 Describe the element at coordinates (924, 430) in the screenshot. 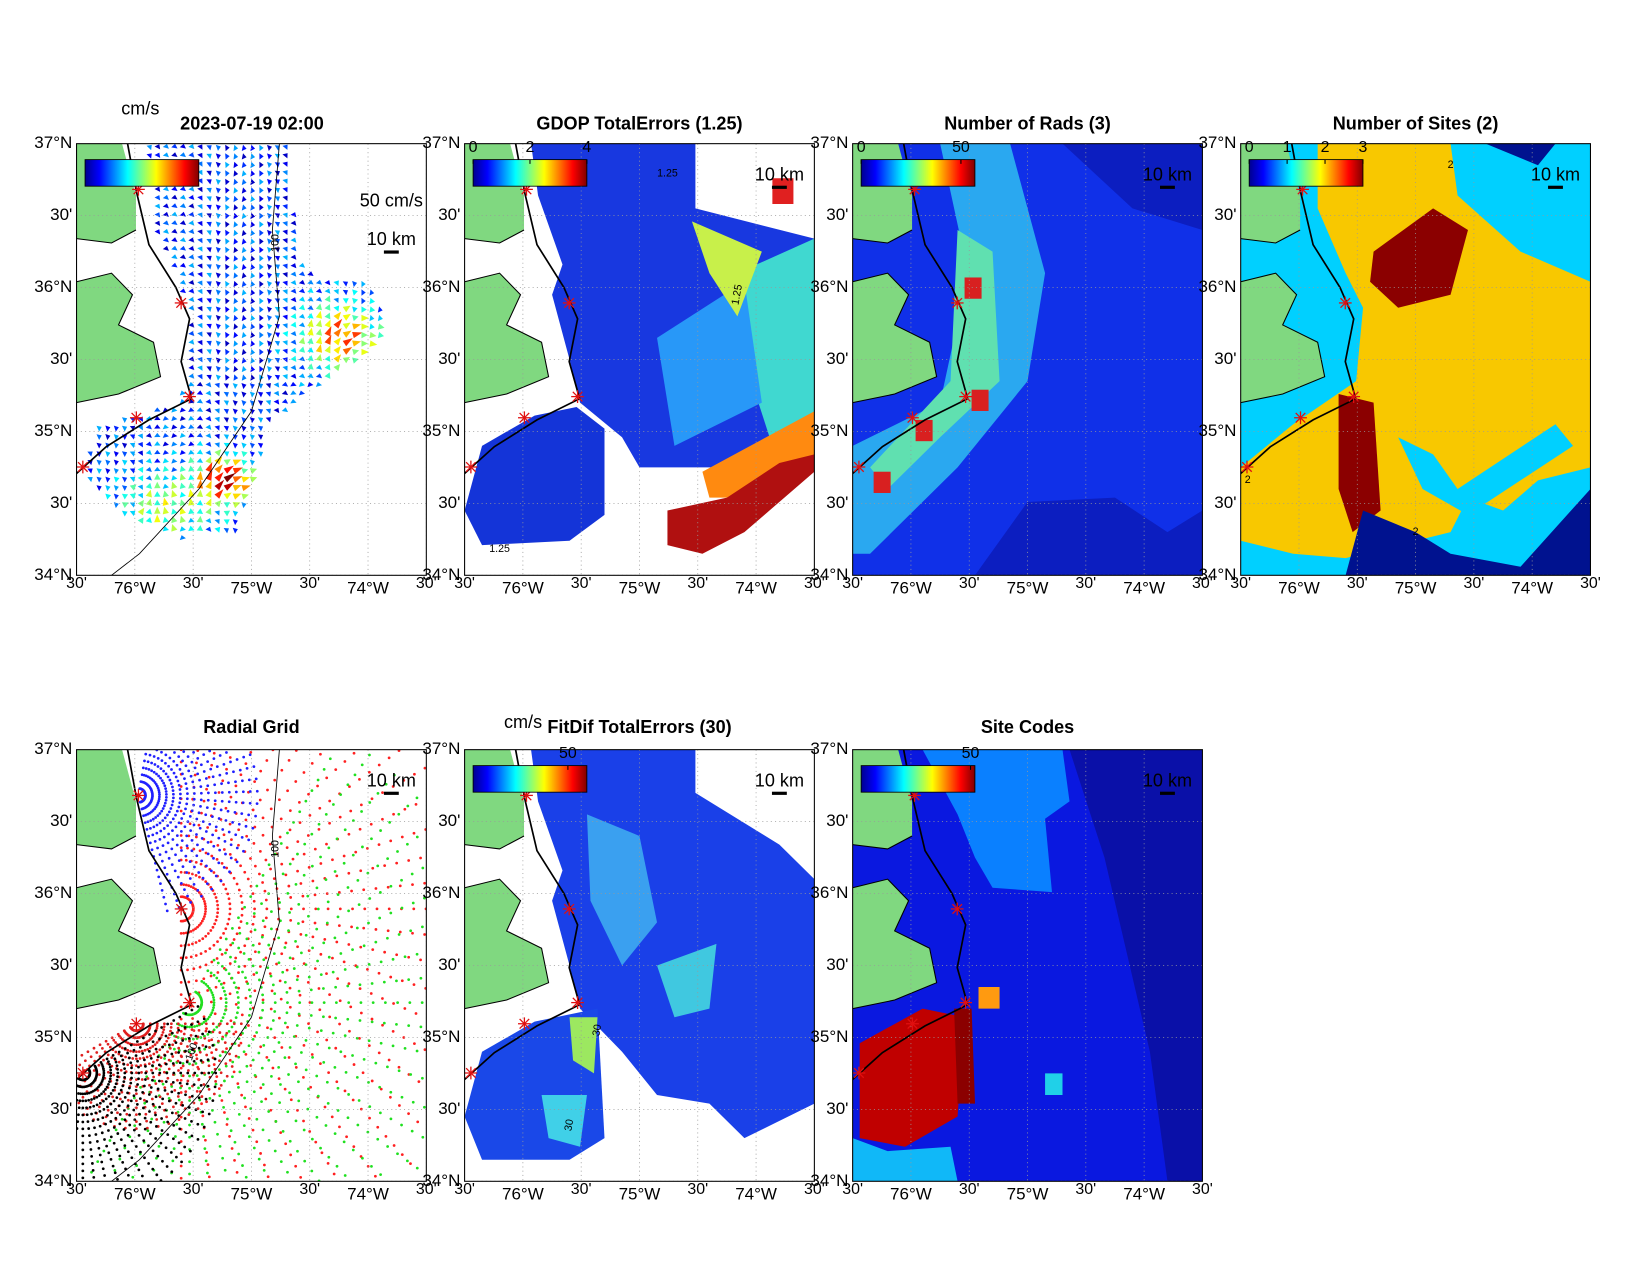

I see `field-cell` at that location.